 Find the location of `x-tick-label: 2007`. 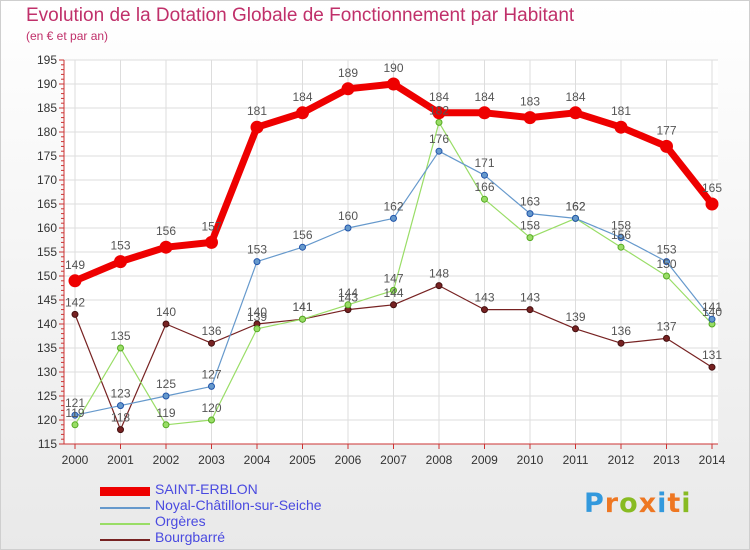

x-tick-label: 2007 is located at coordinates (393, 460).